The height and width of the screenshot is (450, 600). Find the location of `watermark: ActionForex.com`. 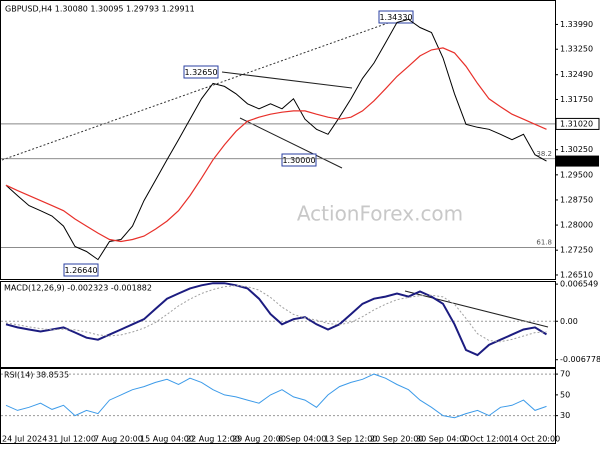

watermark: ActionForex.com is located at coordinates (380, 214).